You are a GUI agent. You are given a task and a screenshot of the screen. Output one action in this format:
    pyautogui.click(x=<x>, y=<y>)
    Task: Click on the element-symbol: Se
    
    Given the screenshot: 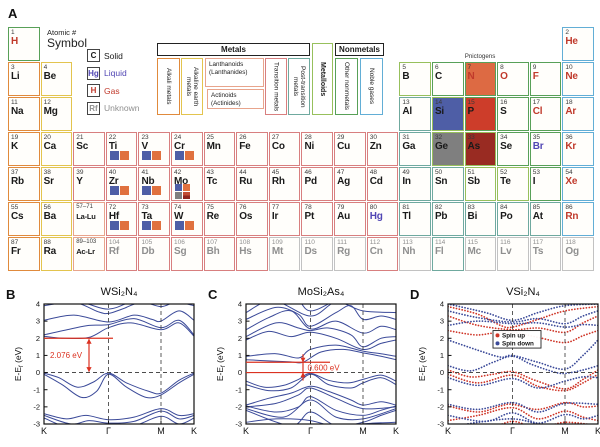 What is the action you would take?
    pyautogui.click(x=506, y=146)
    